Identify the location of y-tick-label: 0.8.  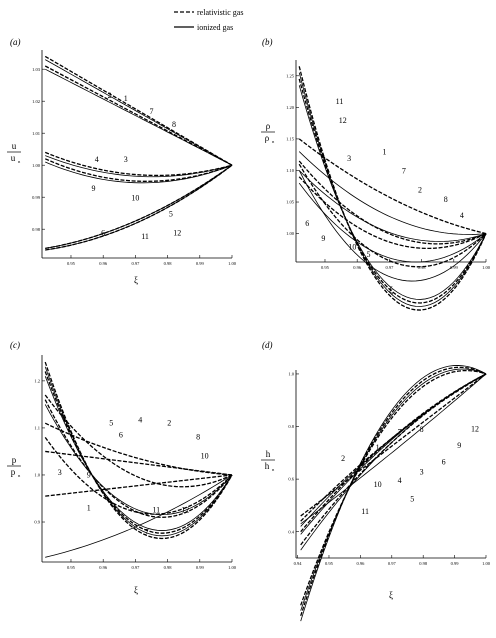
(291, 426).